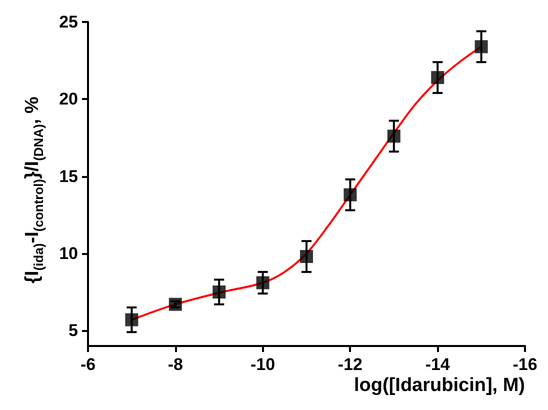  Describe the element at coordinates (68, 176) in the screenshot. I see `y-tick-label: 15` at that location.